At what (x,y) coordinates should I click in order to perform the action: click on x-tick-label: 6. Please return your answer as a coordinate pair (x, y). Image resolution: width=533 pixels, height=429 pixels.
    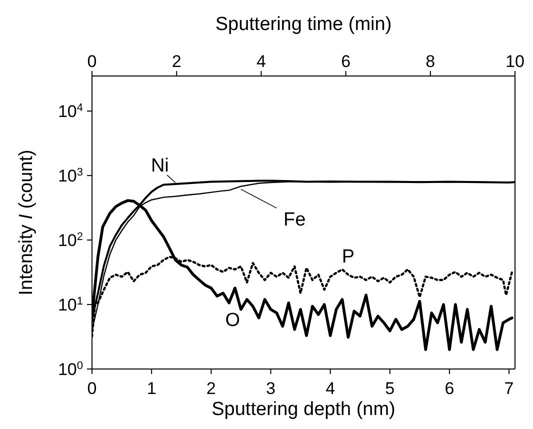
    Looking at the image, I should click on (449, 388).